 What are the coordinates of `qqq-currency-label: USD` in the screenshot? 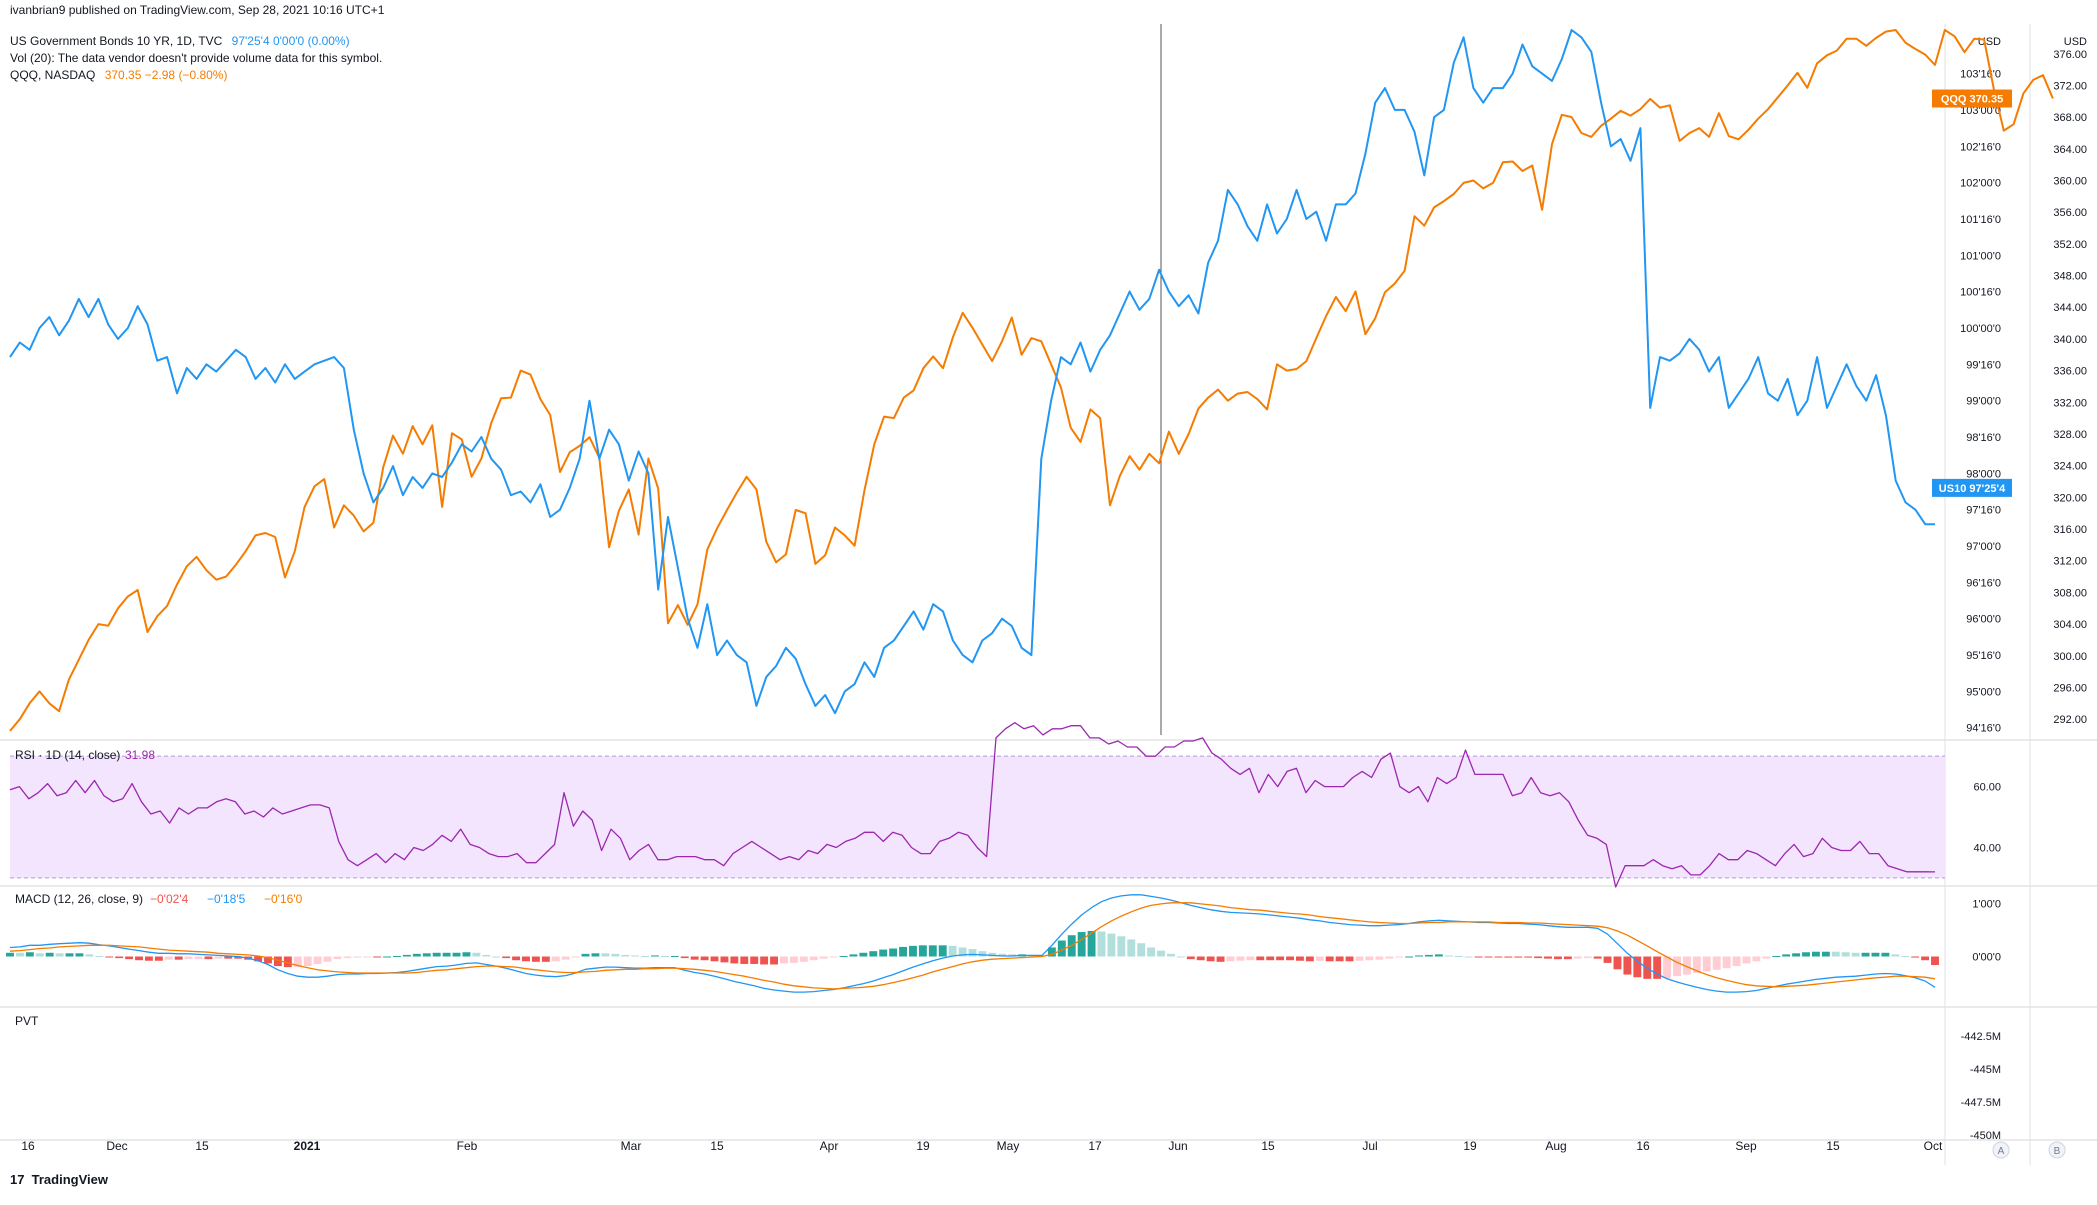 It's located at (2075, 42).